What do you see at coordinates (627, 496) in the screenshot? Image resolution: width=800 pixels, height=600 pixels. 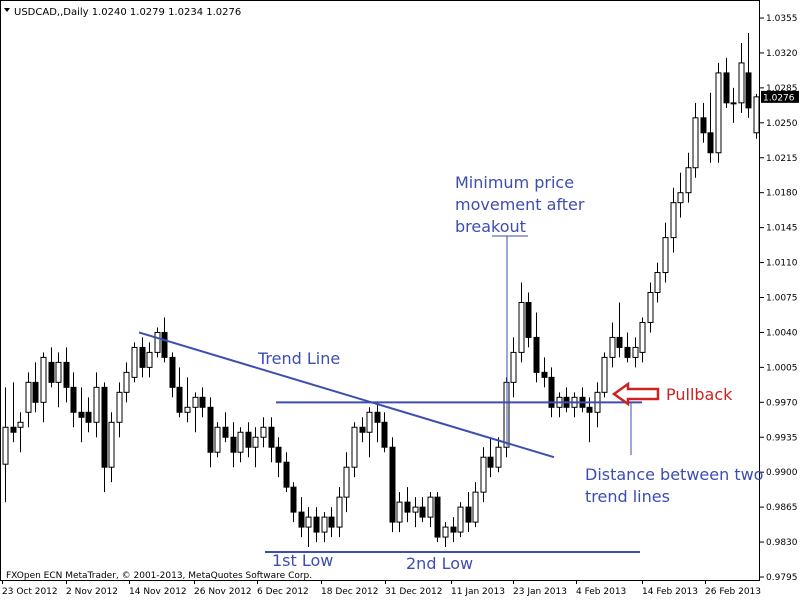 I see `distance-label-line2: trend lines` at bounding box center [627, 496].